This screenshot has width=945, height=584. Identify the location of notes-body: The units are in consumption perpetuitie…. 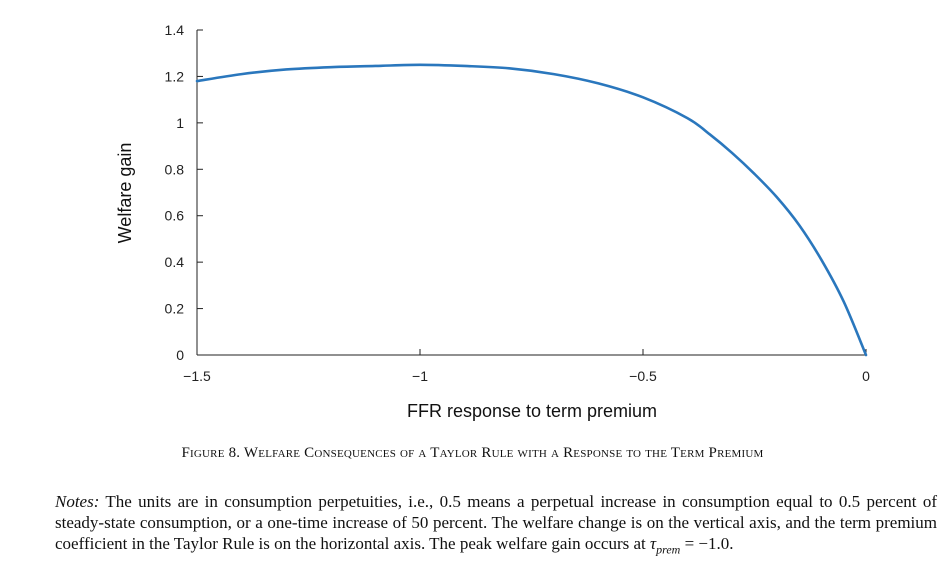
(496, 522).